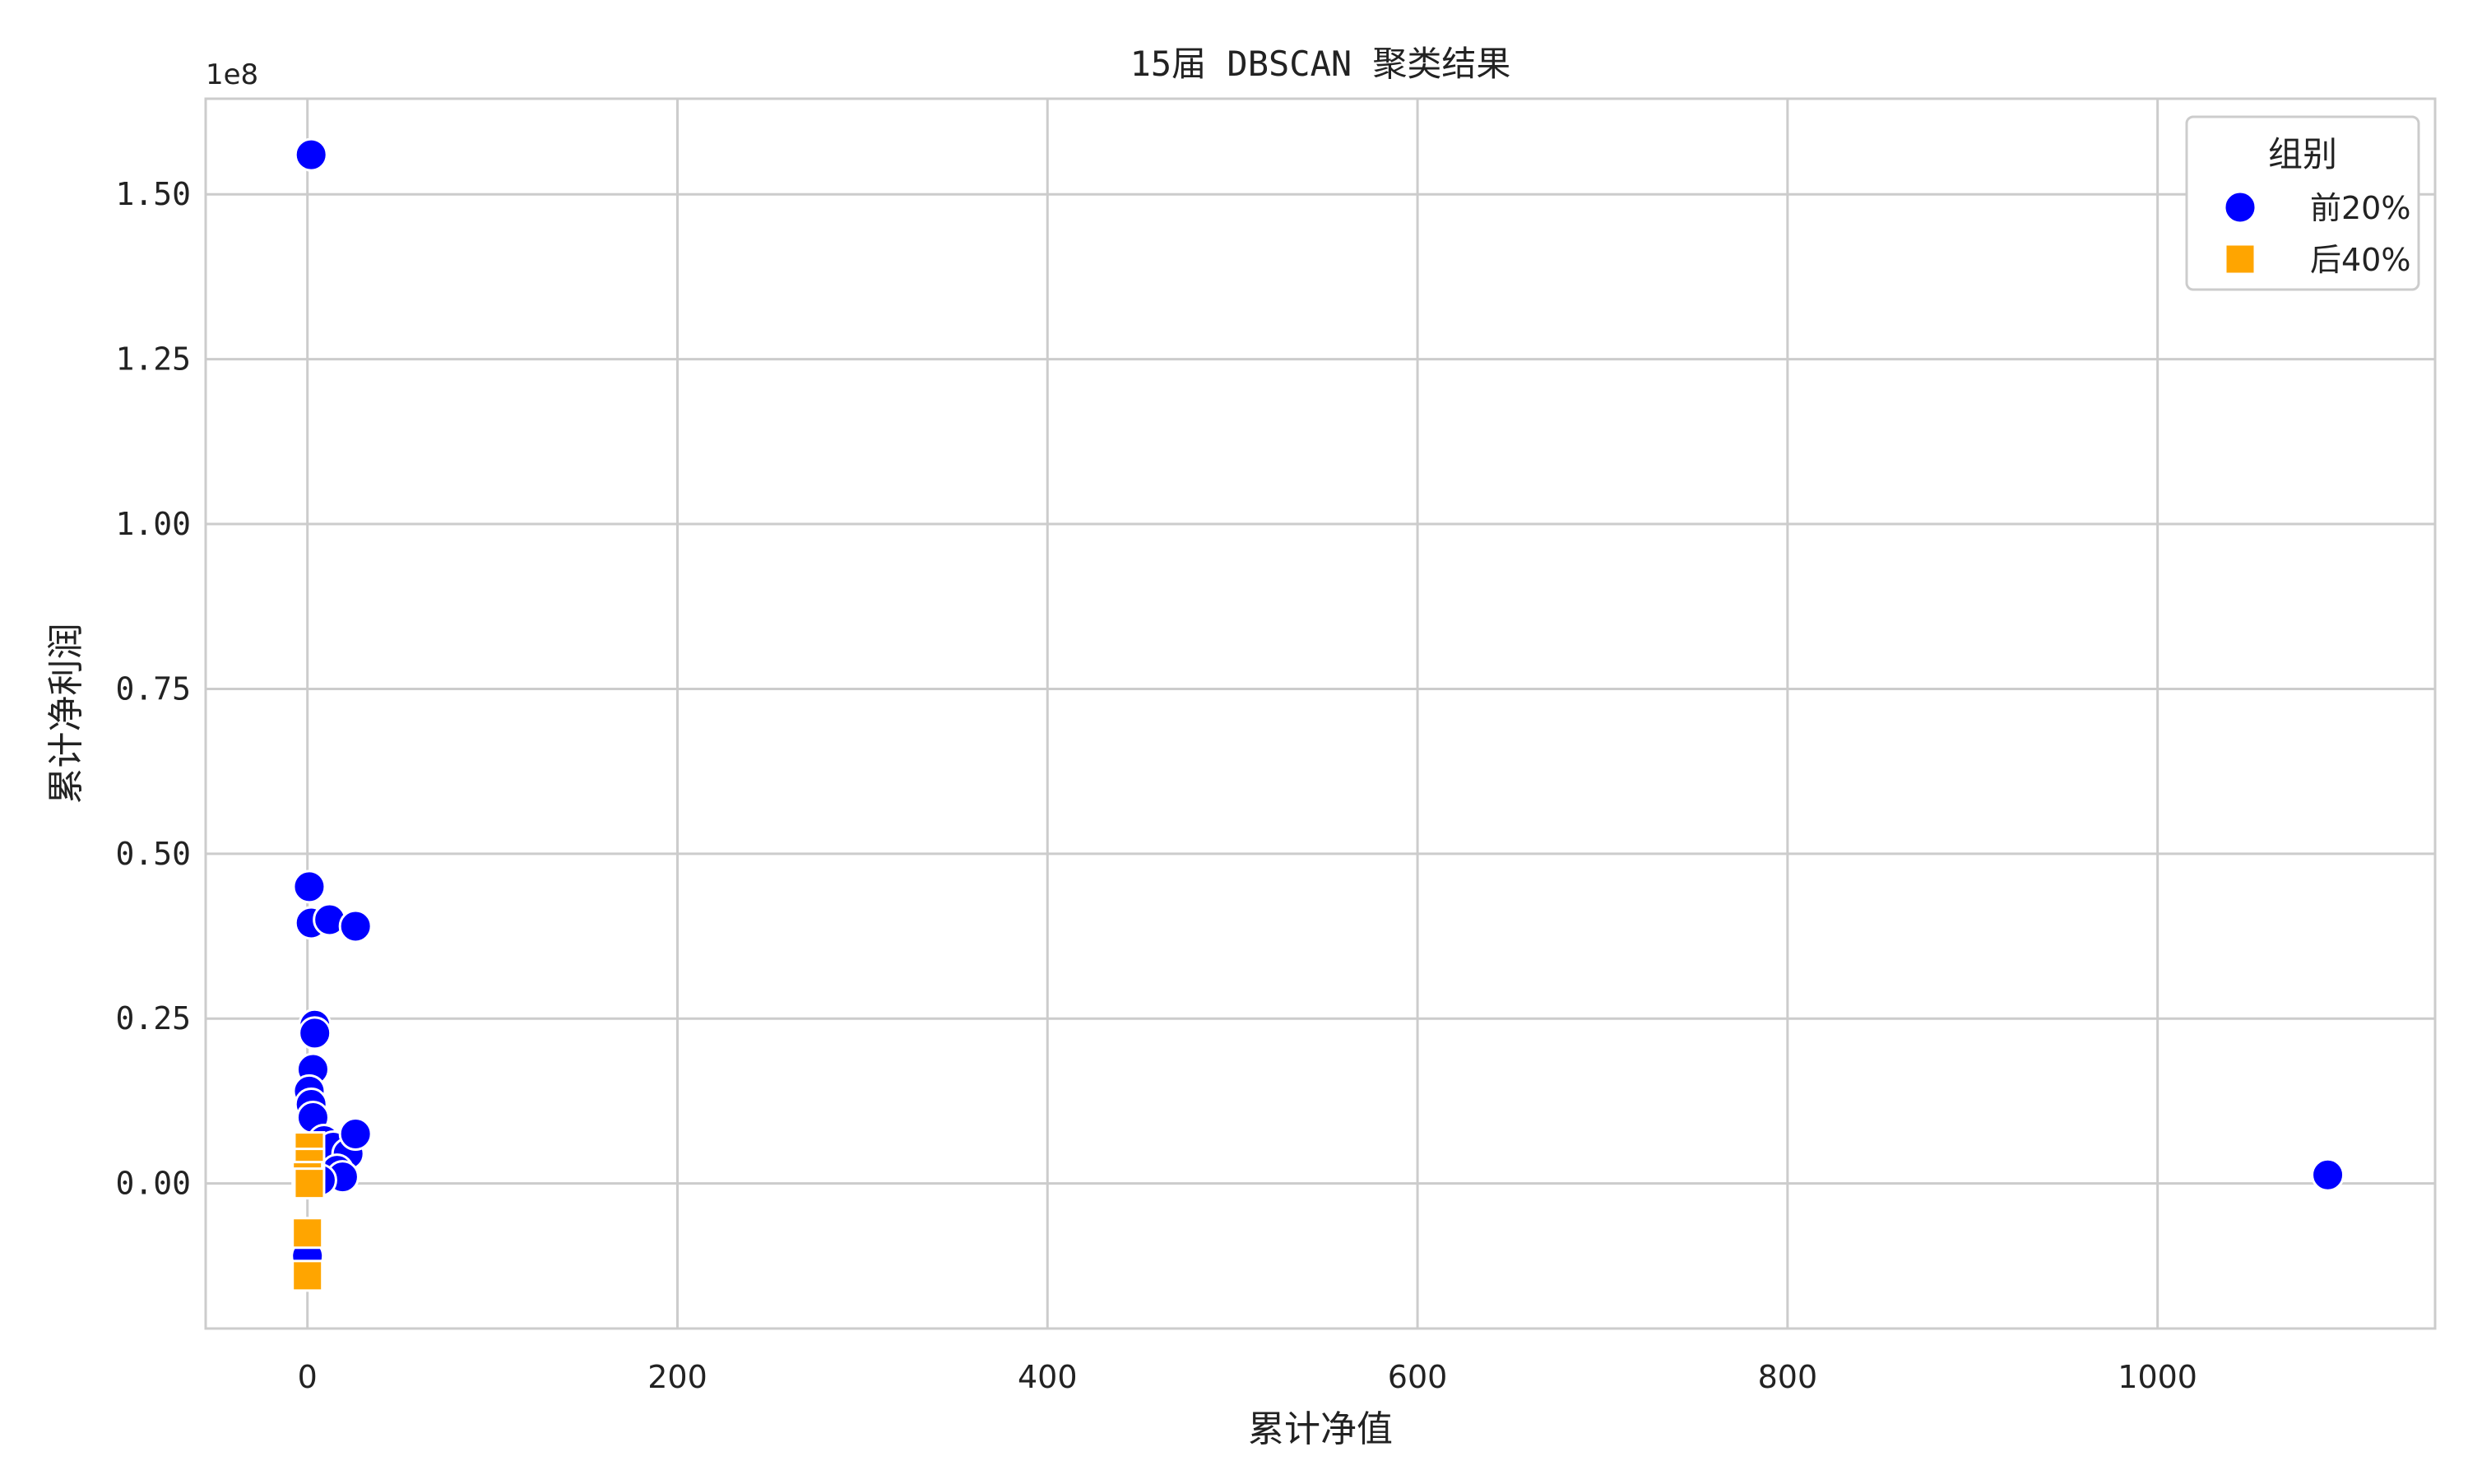 The height and width of the screenshot is (1484, 2468). Describe the element at coordinates (153, 1018) in the screenshot. I see `y-tick-label: 0.25` at that location.